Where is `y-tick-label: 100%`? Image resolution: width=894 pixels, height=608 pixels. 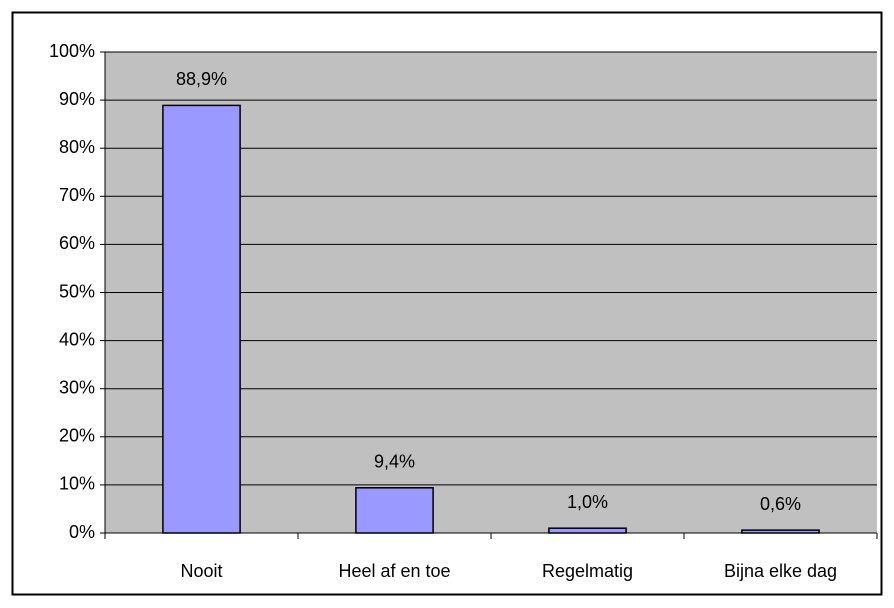 y-tick-label: 100% is located at coordinates (72, 51).